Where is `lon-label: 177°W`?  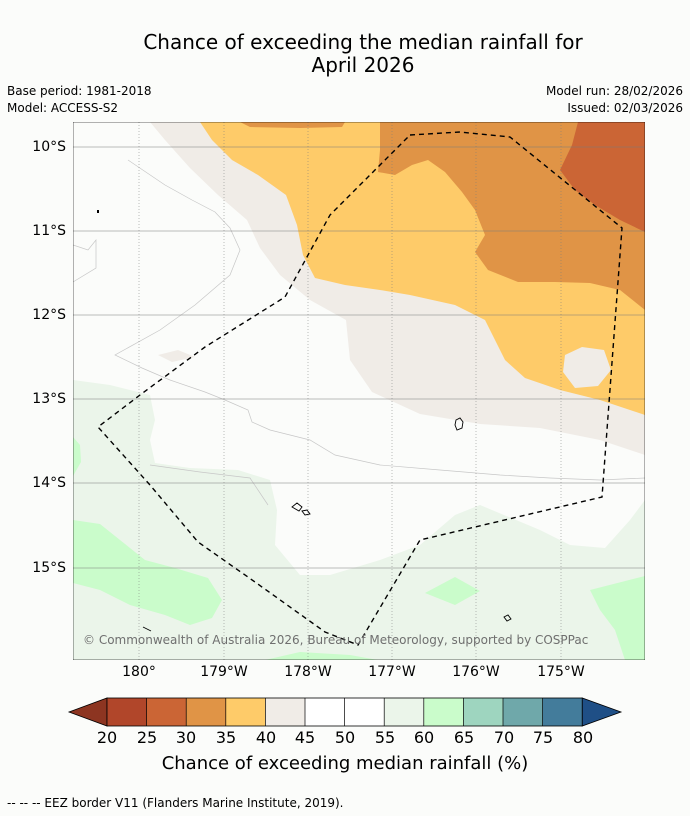
lon-label: 177°W is located at coordinates (392, 672).